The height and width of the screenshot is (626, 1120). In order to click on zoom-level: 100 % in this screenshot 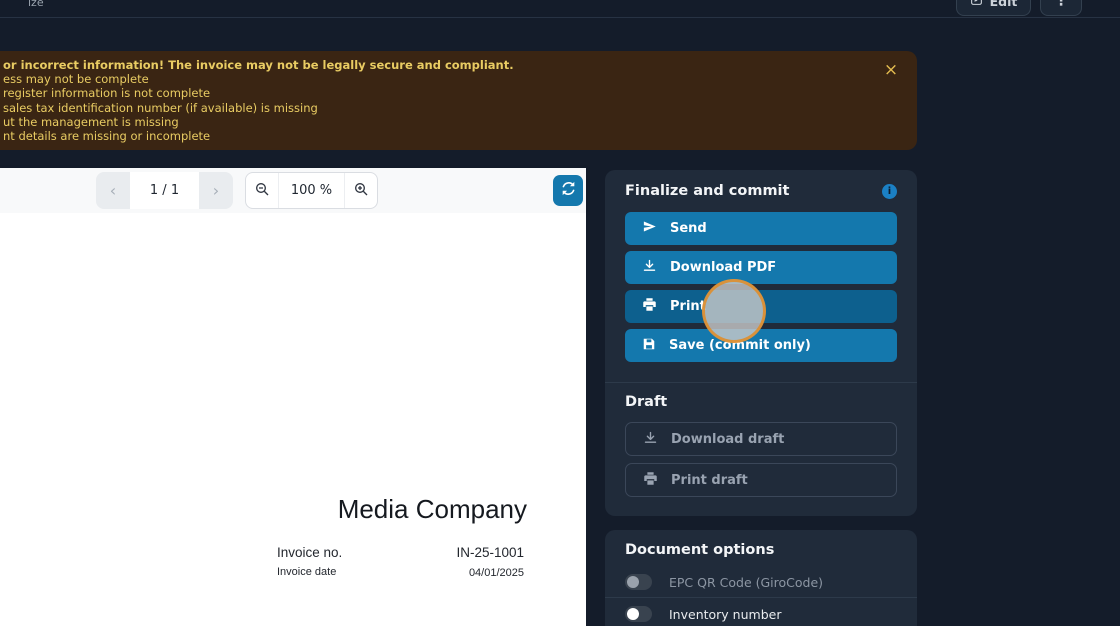, I will do `click(311, 190)`.